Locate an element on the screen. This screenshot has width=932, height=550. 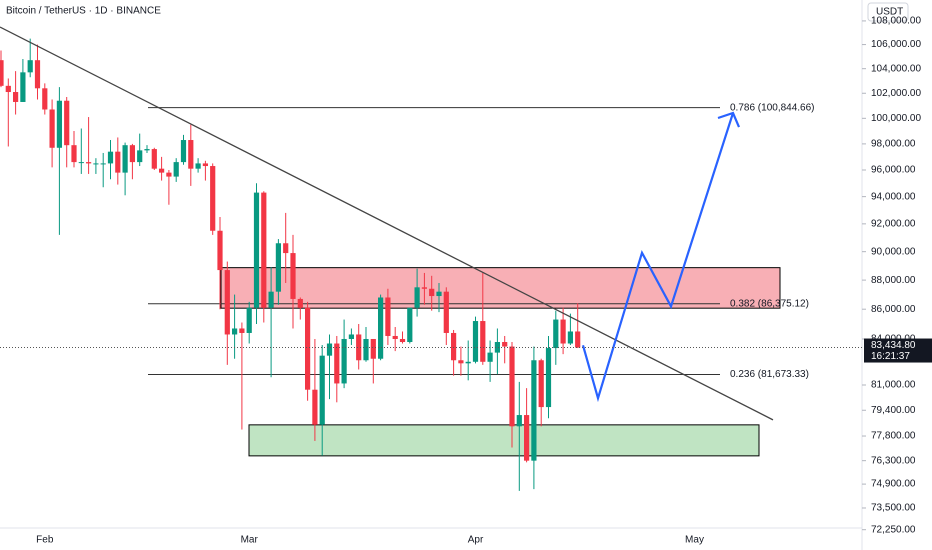
chart-title: Bitcoin / TetherUS · 1D · BINANCE is located at coordinates (83, 11).